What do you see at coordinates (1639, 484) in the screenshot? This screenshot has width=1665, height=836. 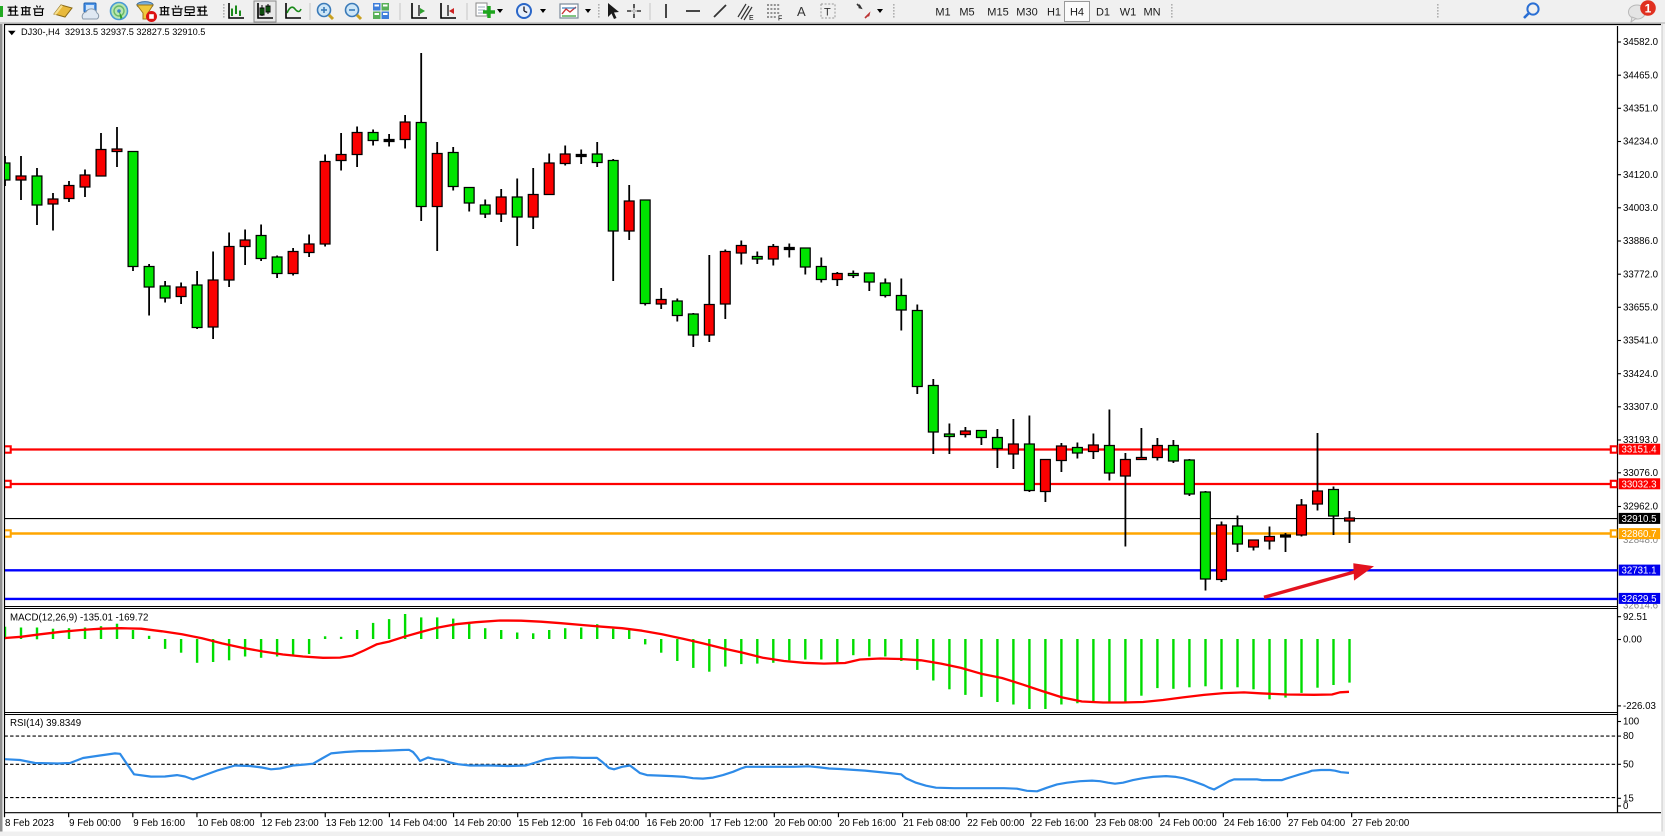 I see `svg-text: 33032.3` at bounding box center [1639, 484].